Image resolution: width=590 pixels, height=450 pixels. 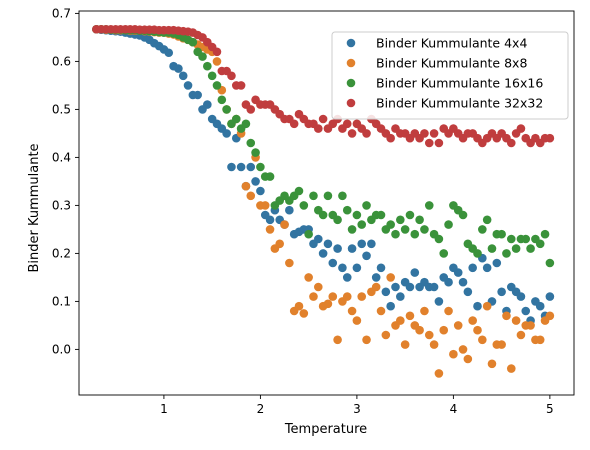 I want to click on y-axis-label: Binder Kummulante, so click(x=34, y=207).